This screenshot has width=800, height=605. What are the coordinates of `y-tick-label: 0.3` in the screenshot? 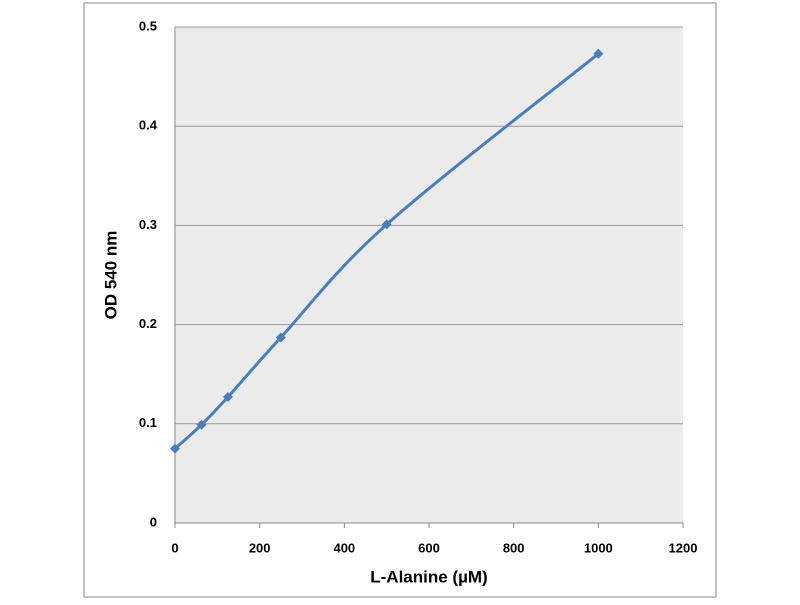 It's located at (148, 224).